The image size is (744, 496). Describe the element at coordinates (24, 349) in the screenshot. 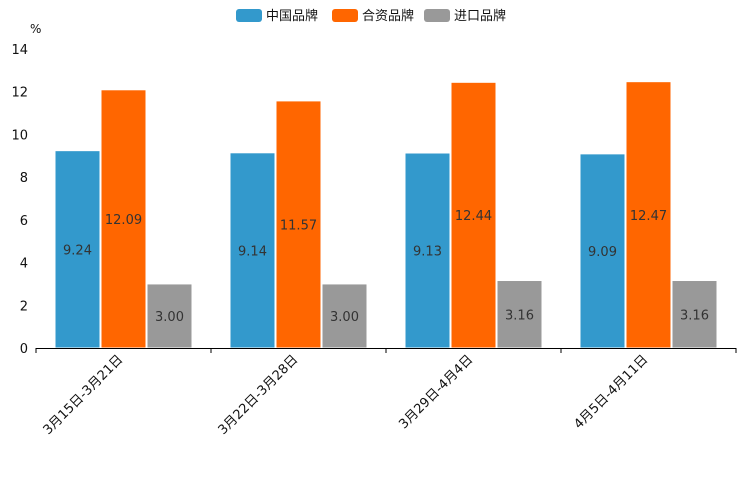

I see `y-tick-label: 0` at that location.